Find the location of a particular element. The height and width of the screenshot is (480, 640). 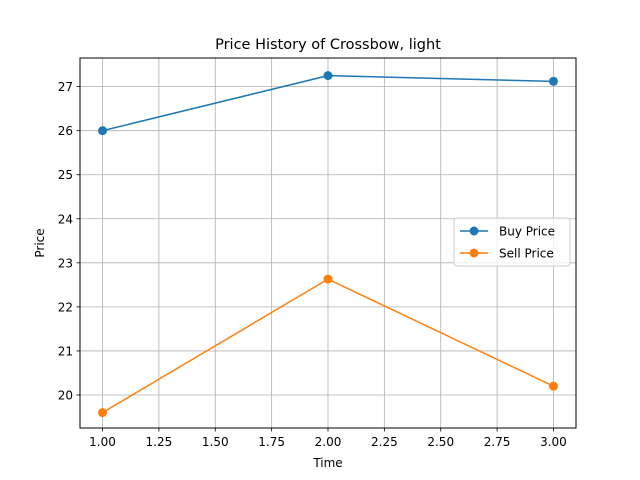

x-tick-label: 1.00 is located at coordinates (102, 442).